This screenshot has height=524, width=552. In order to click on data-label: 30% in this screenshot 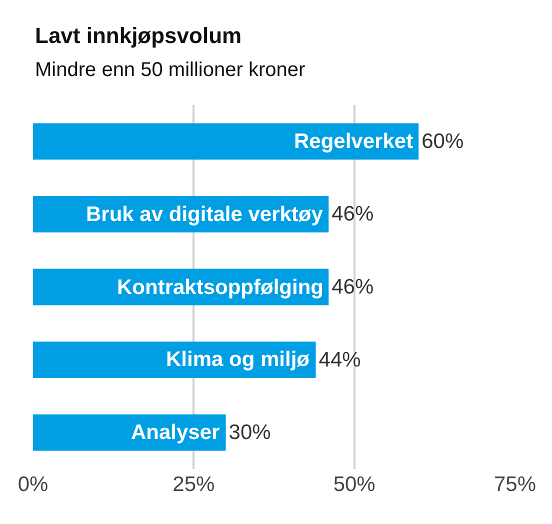, I will do `click(249, 432)`.